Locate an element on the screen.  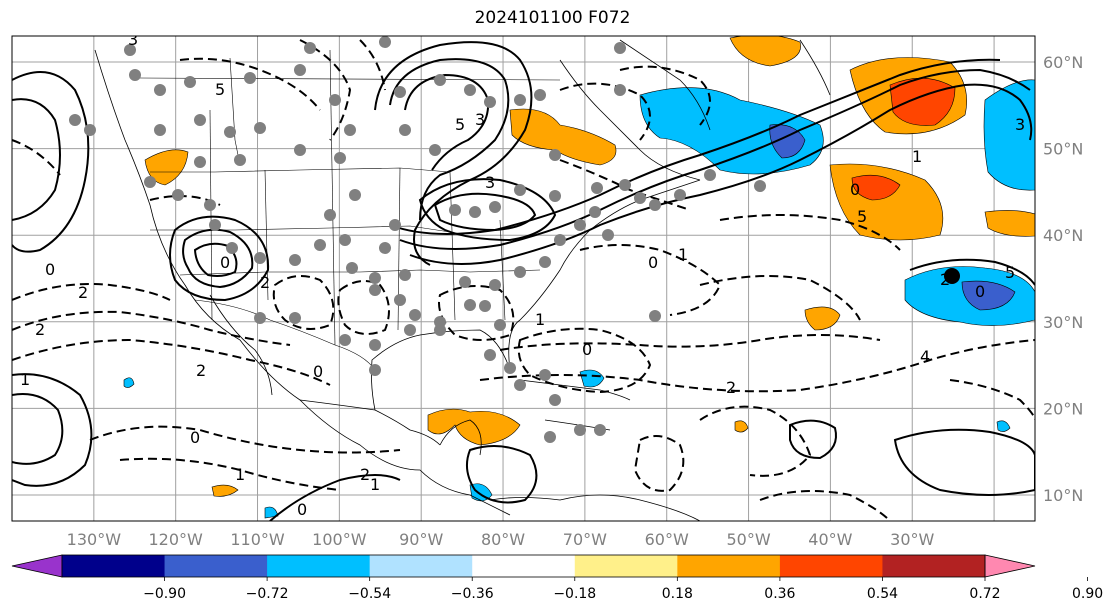
longitude-label: 80°W is located at coordinates (503, 539).